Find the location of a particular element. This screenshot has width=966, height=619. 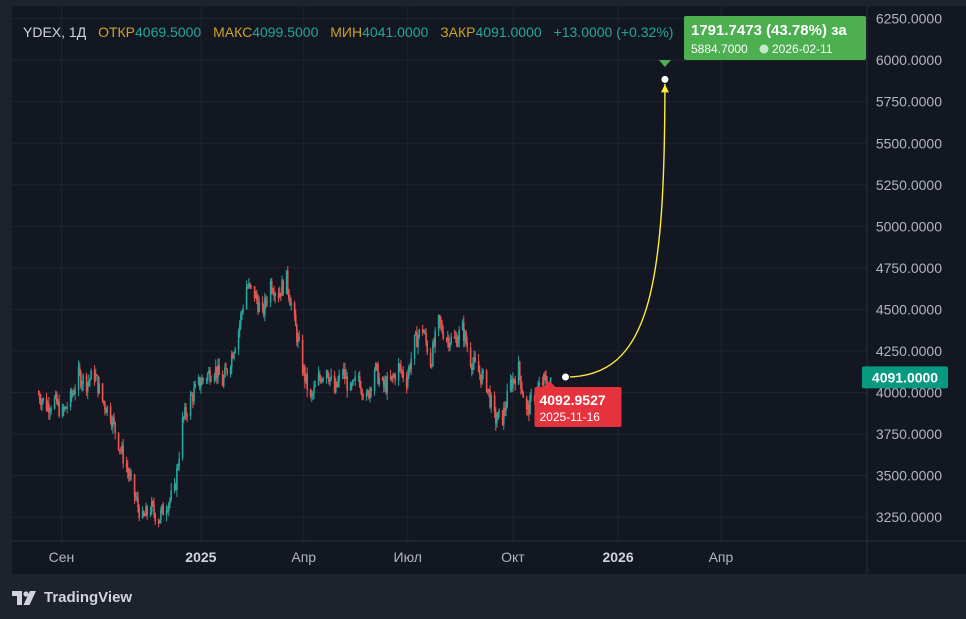

symbol-label: YDEX, 1Д is located at coordinates (55, 32).